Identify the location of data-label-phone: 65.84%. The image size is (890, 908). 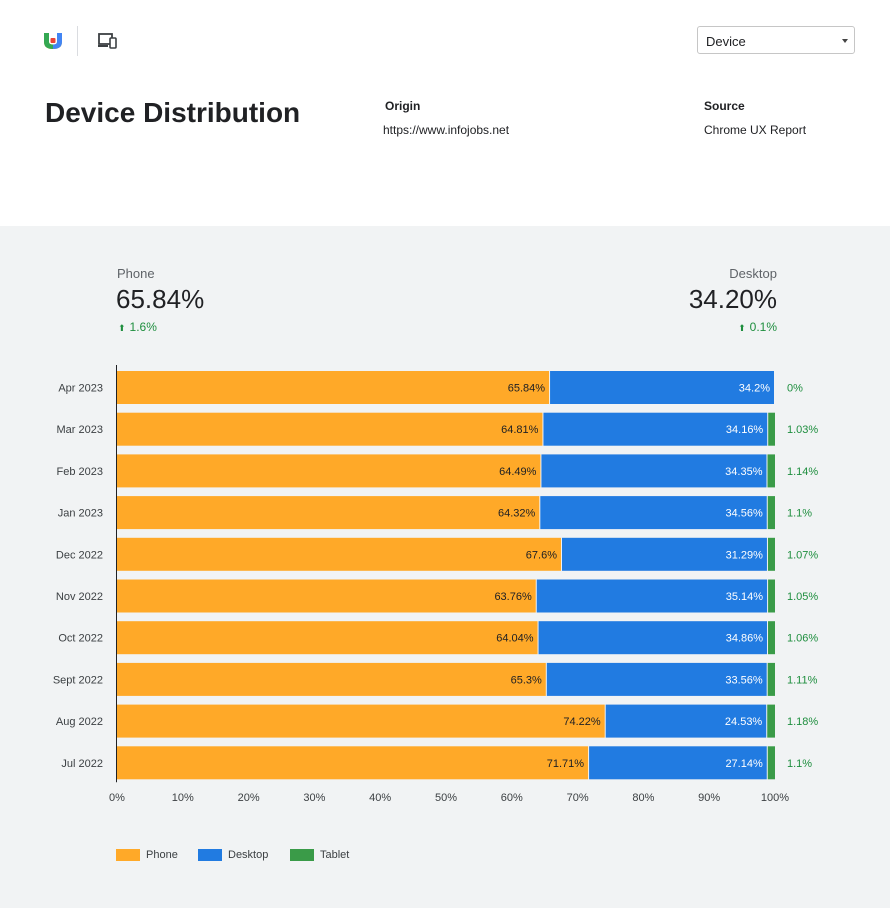
(527, 389).